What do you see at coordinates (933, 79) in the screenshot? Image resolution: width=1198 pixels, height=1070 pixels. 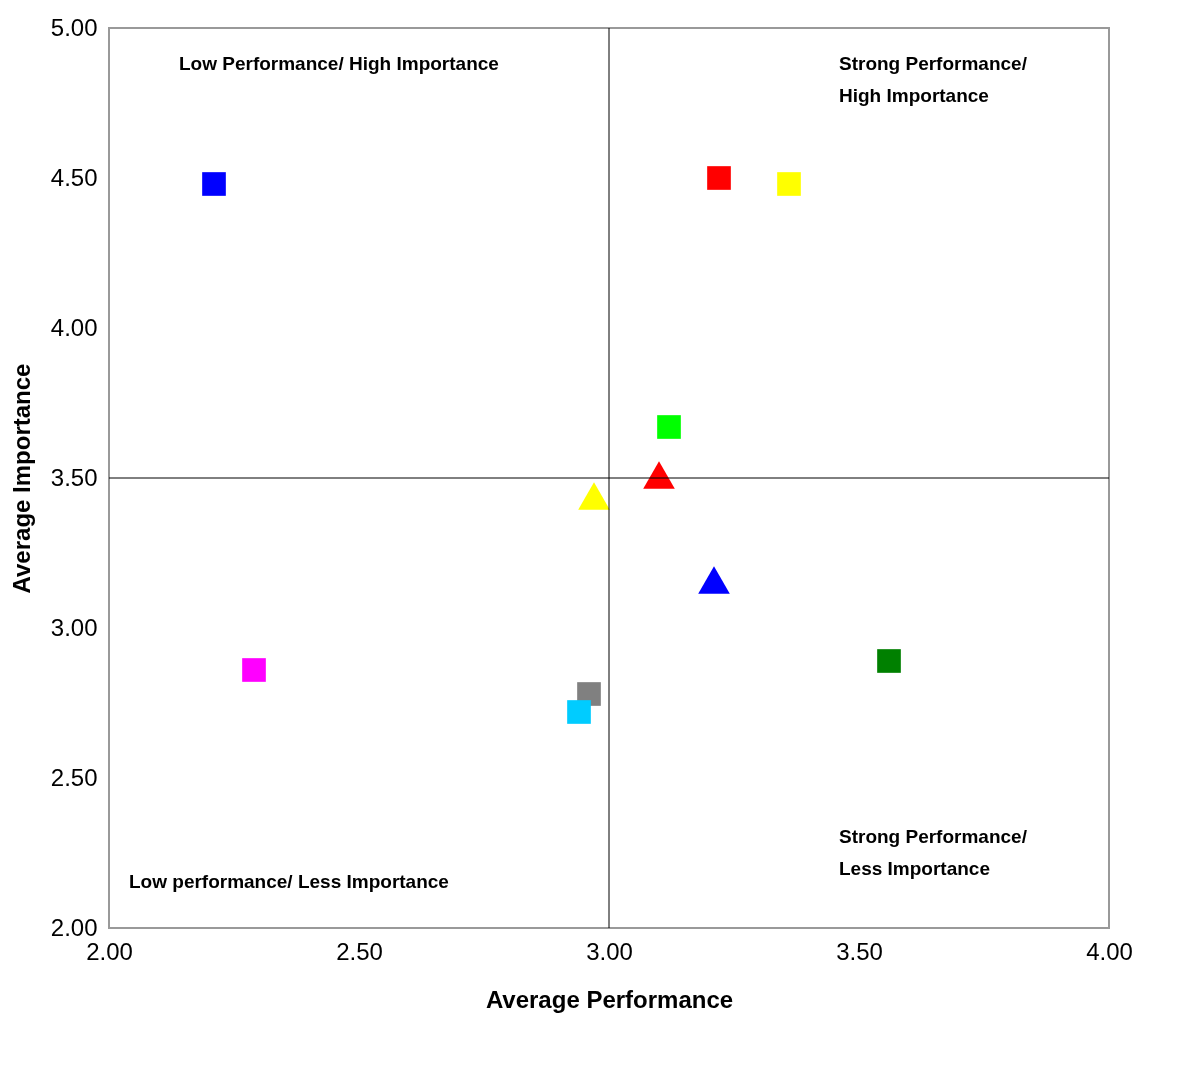 I see `annotation: Strong Performance/ High Importance` at bounding box center [933, 79].